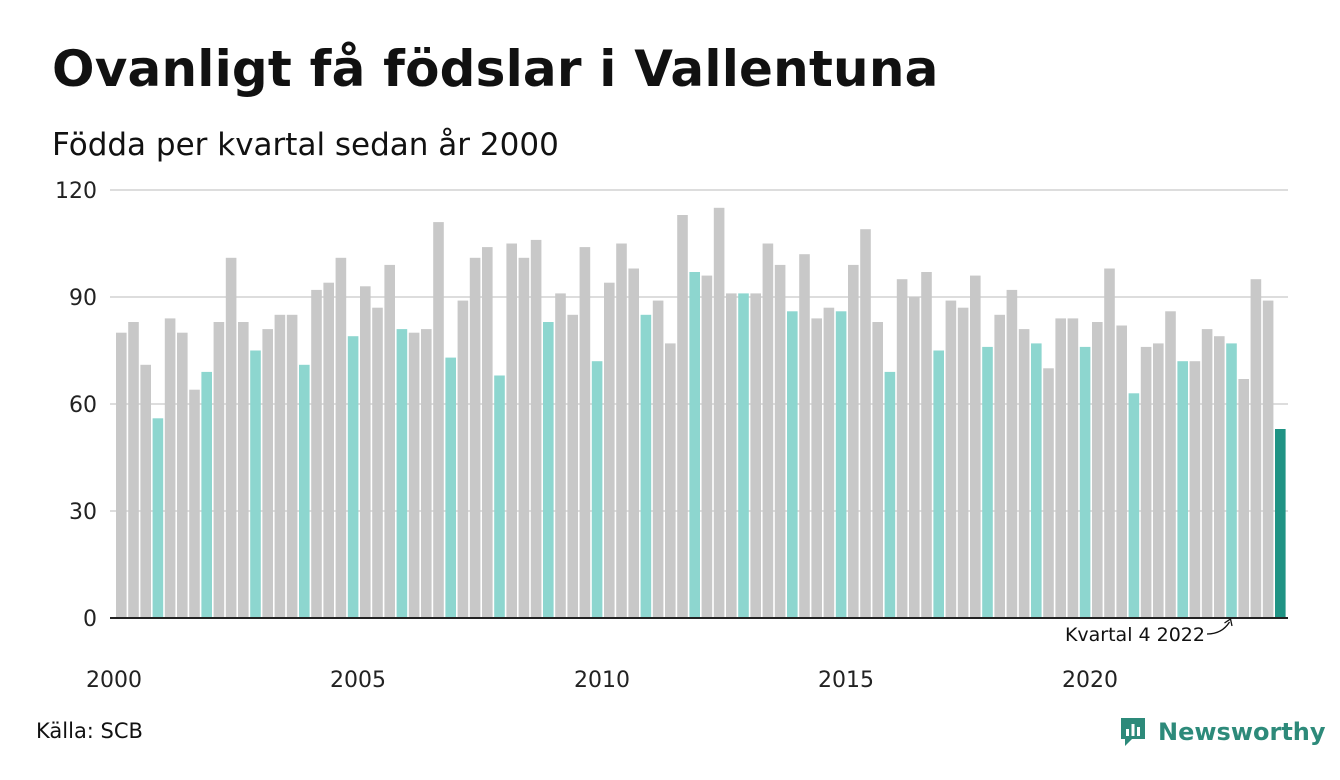 This screenshot has width=1340, height=780. Describe the element at coordinates (83, 405) in the screenshot. I see `y-tick-label: 60` at that location.